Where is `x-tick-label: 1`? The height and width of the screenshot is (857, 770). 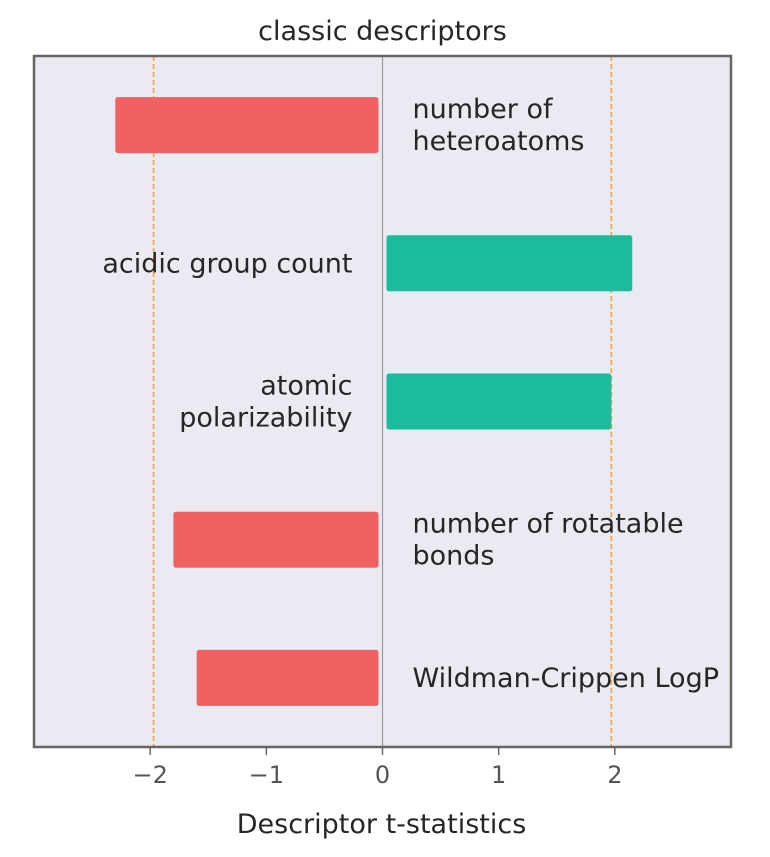 x-tick-label: 1 is located at coordinates (498, 775).